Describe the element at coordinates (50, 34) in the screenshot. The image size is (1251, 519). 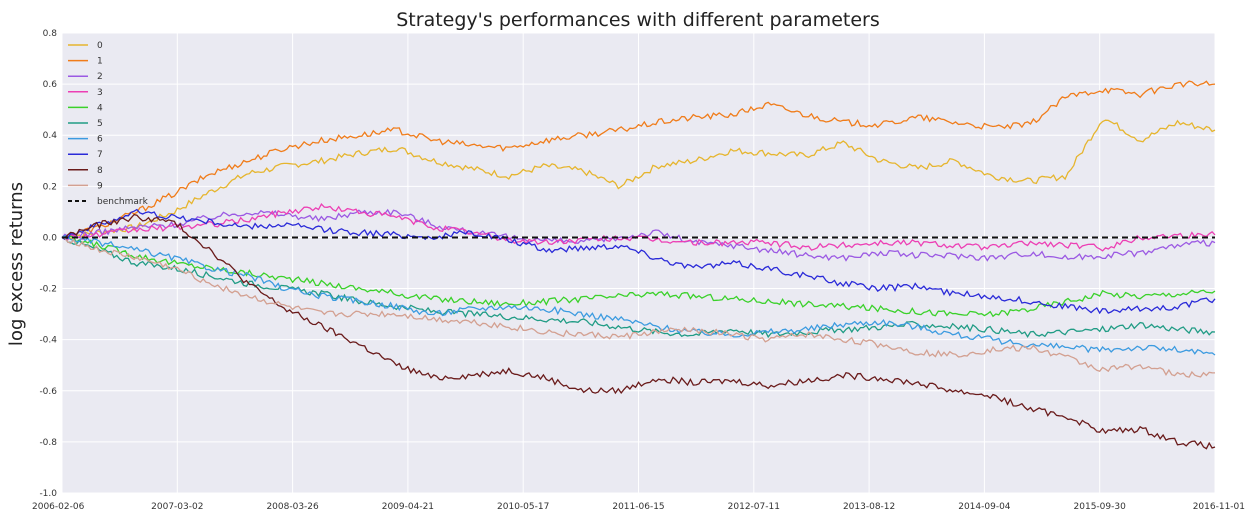
I see `y-tick-label: 0.8` at that location.